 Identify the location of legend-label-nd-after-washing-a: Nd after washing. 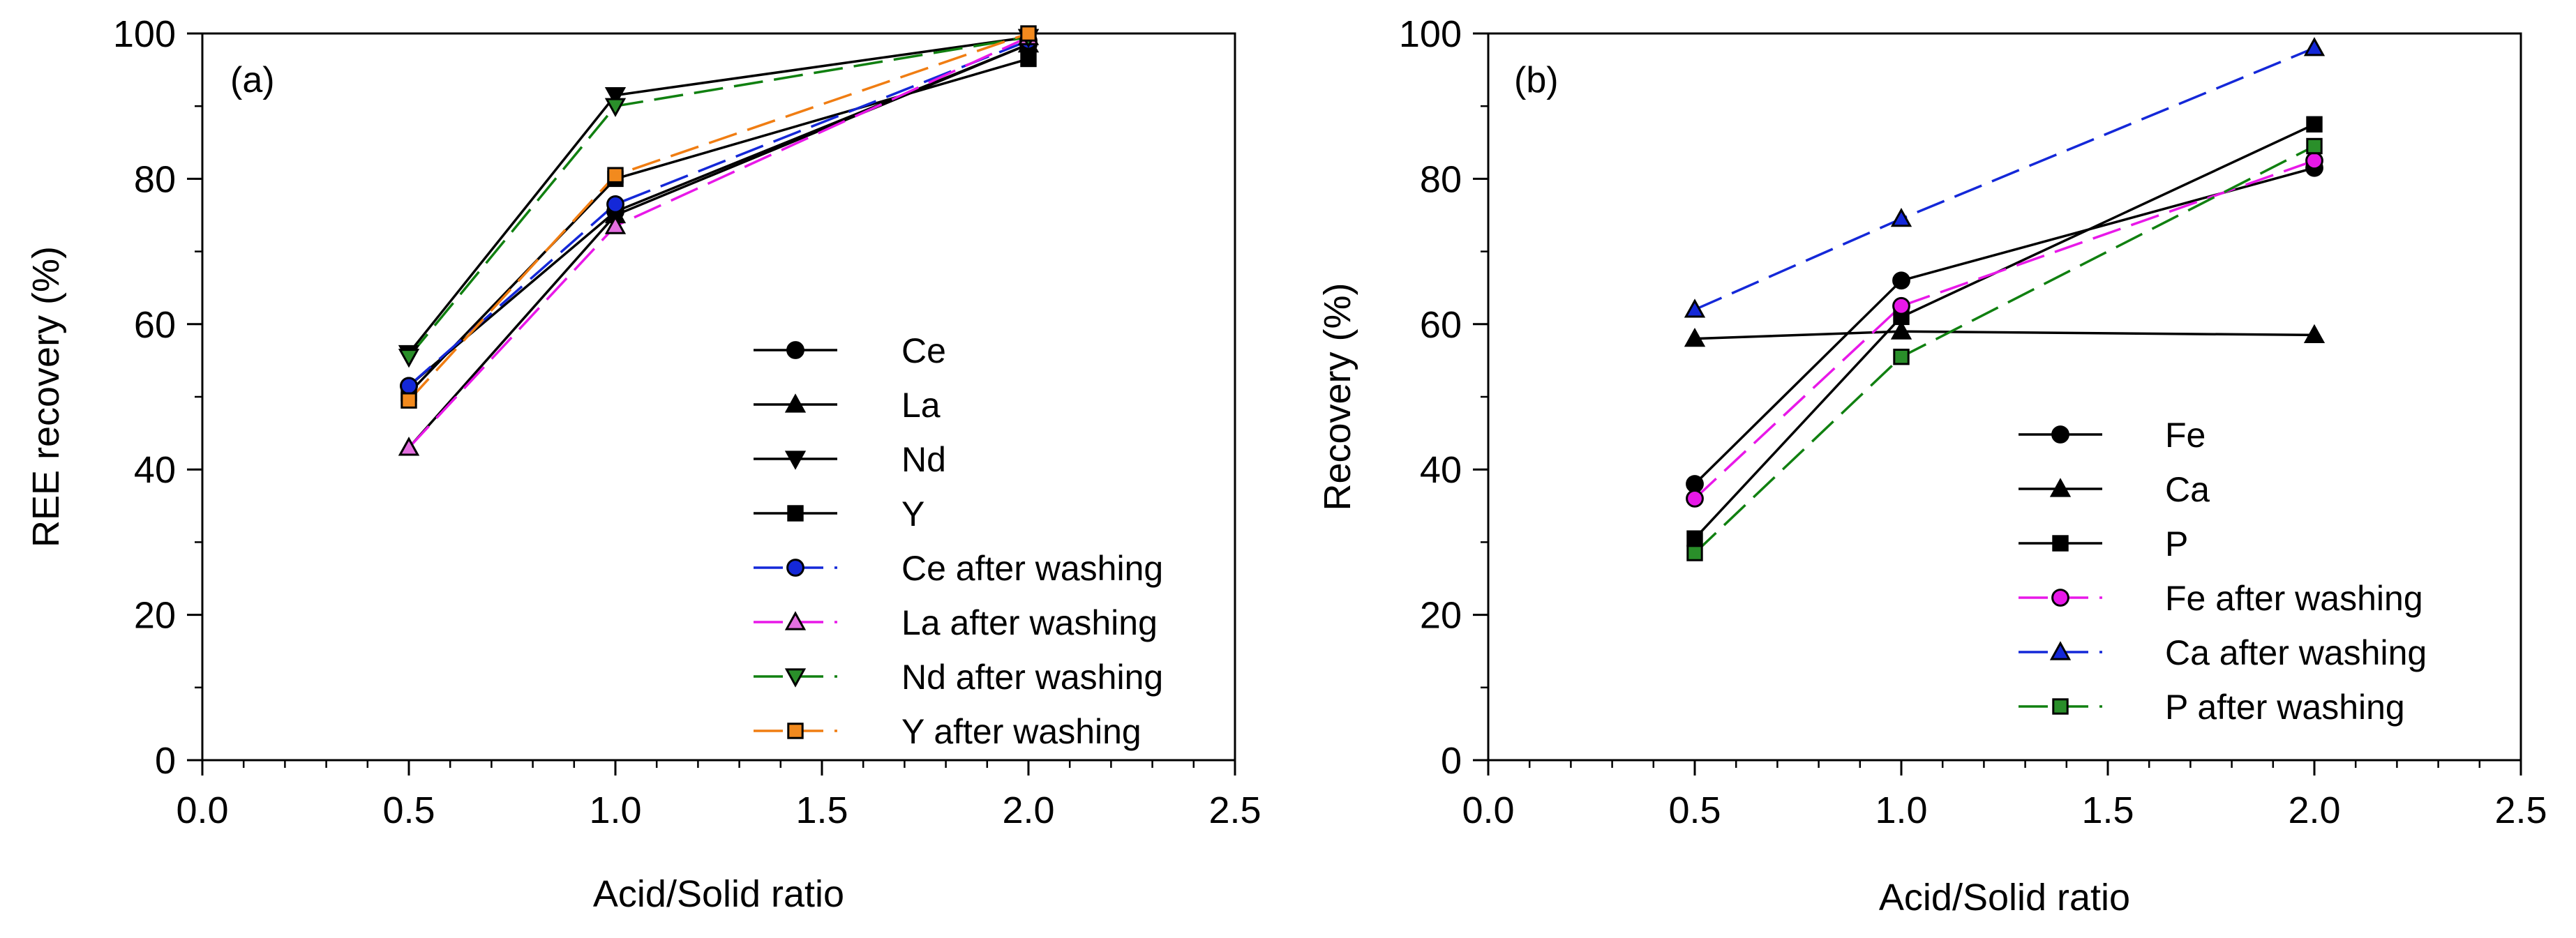
(1032, 677).